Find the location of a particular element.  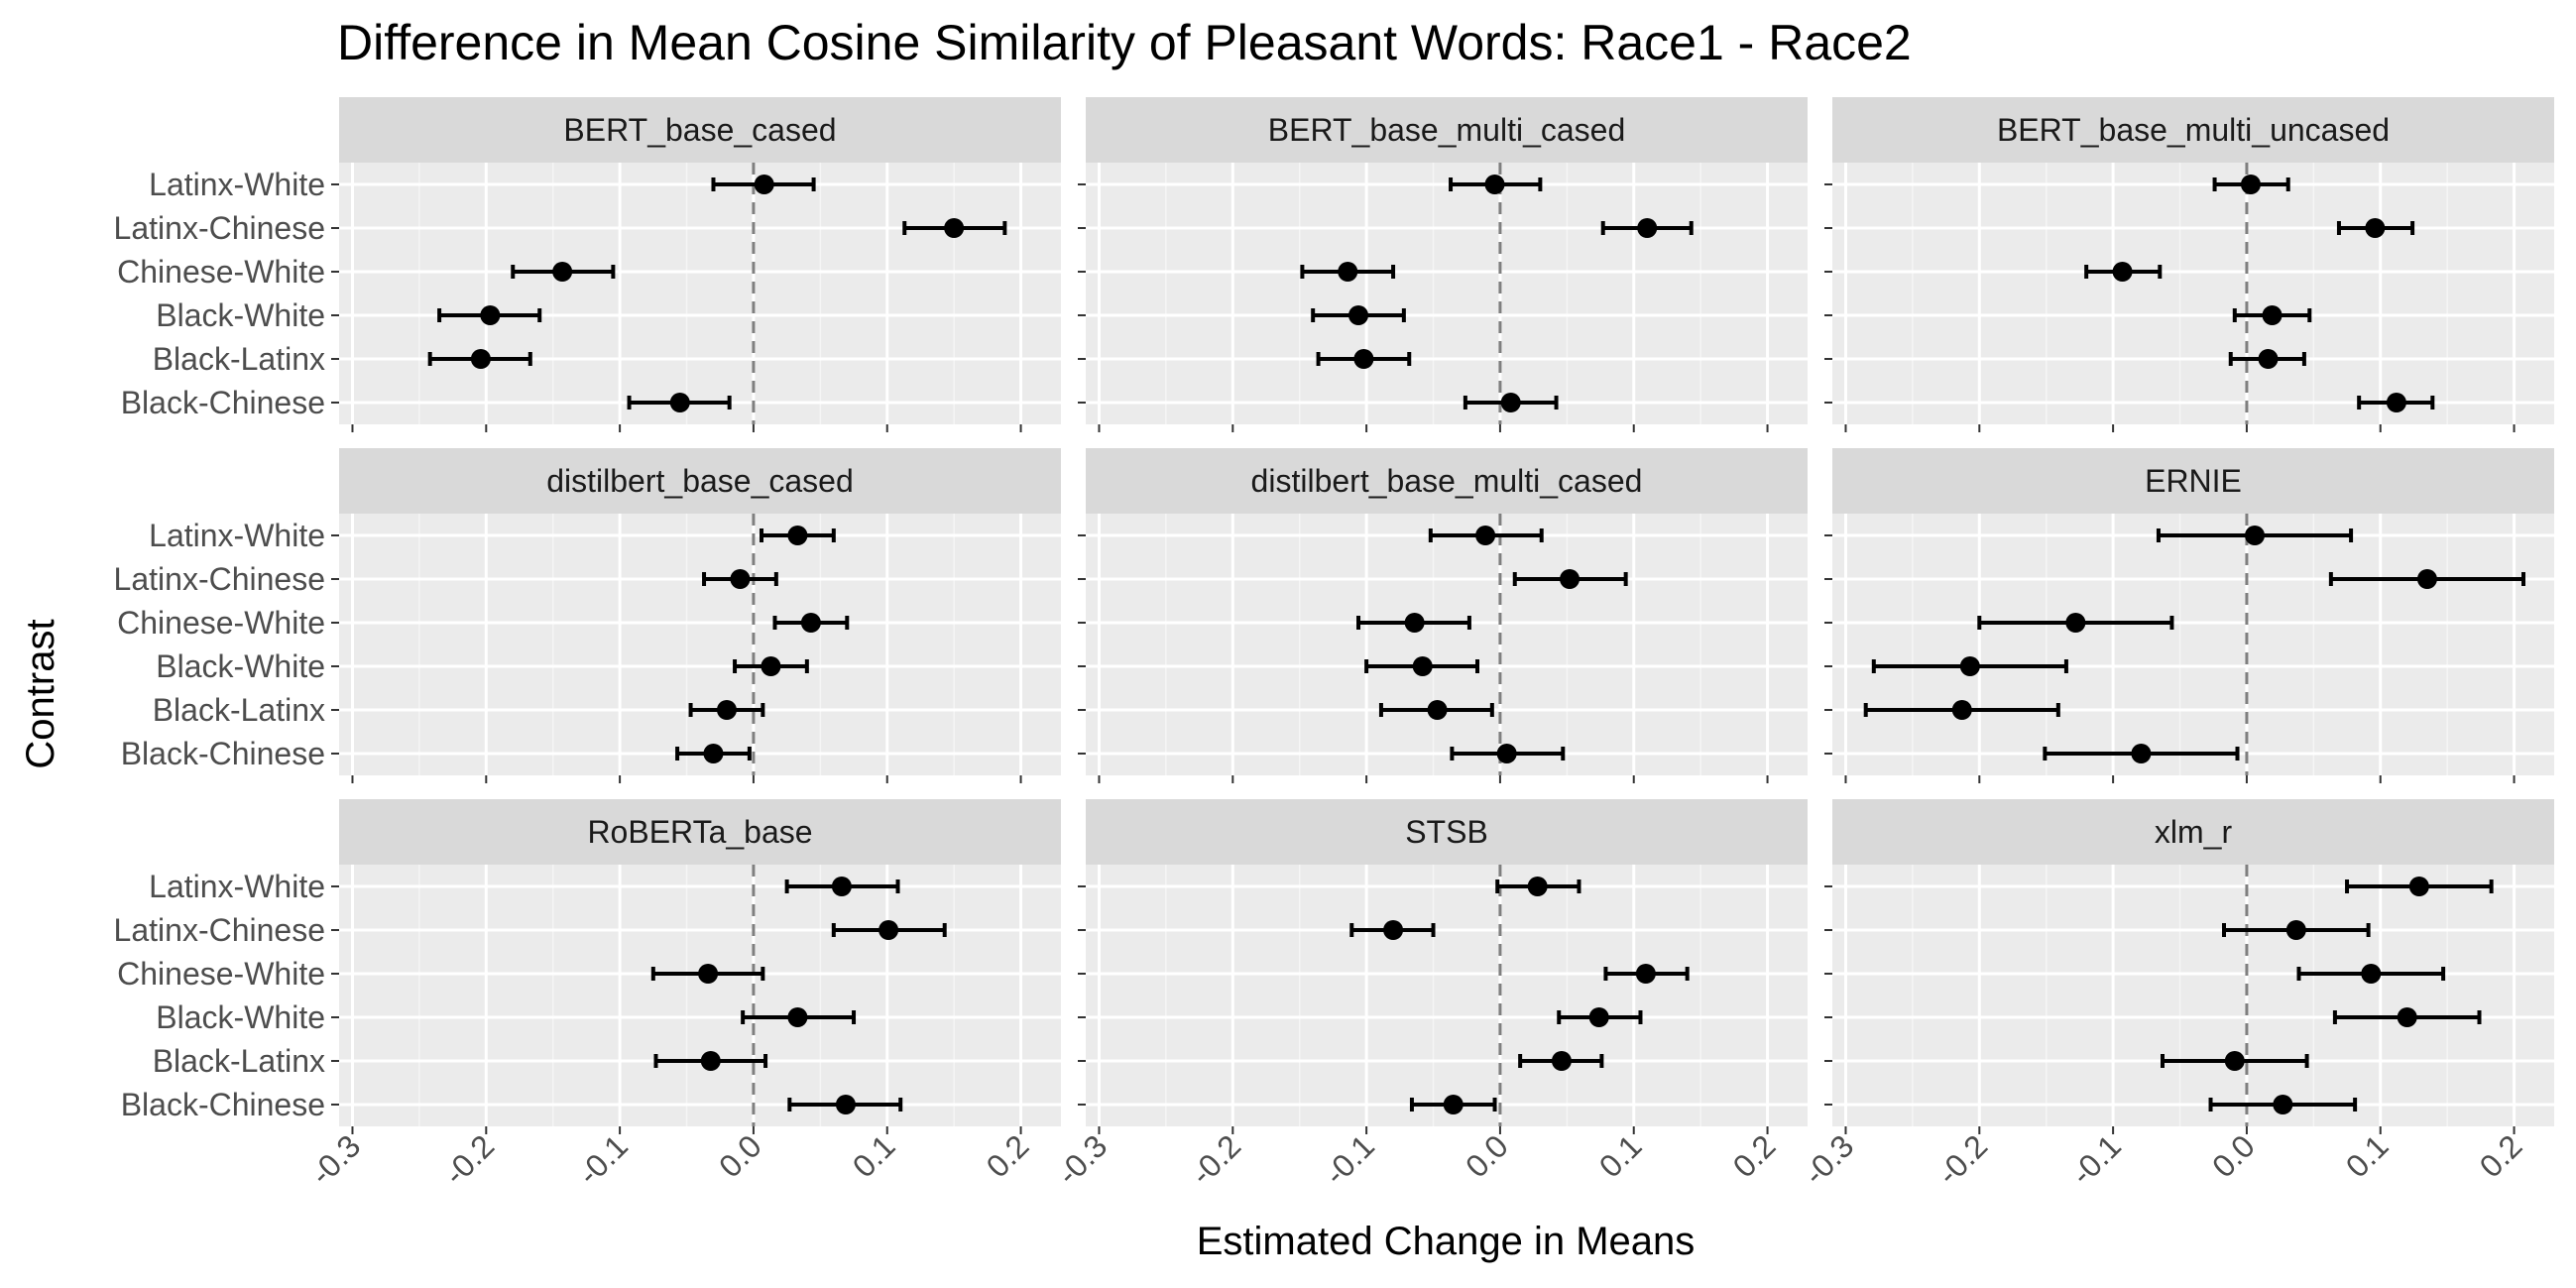

facet-panel: STSB -0.3 -0.2 -0.1 0.0 0.1 0.2 is located at coordinates (1429, 996).